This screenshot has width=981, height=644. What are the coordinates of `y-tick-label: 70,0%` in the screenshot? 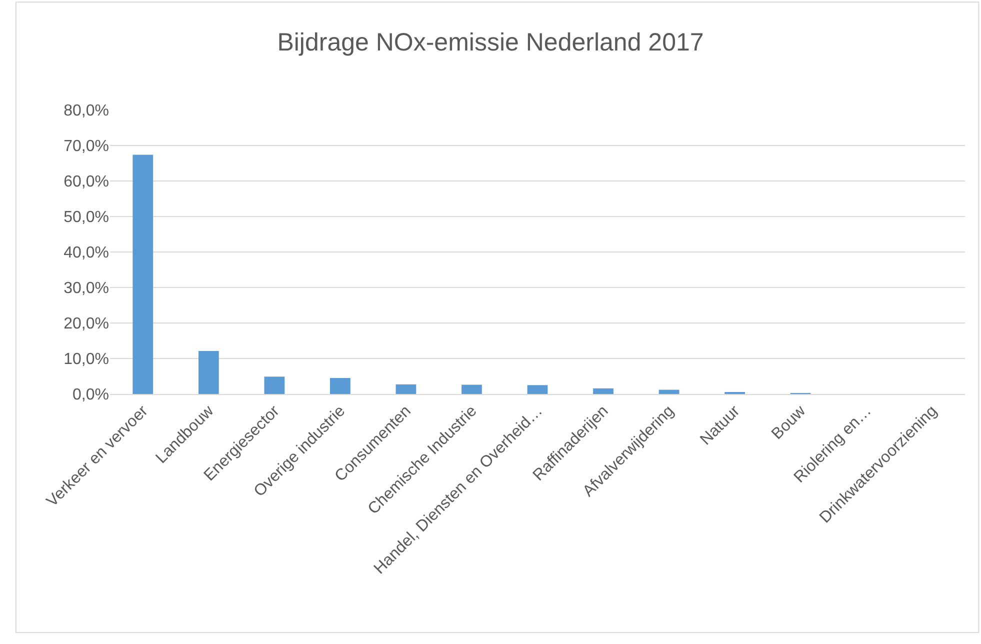 It's located at (86, 147).